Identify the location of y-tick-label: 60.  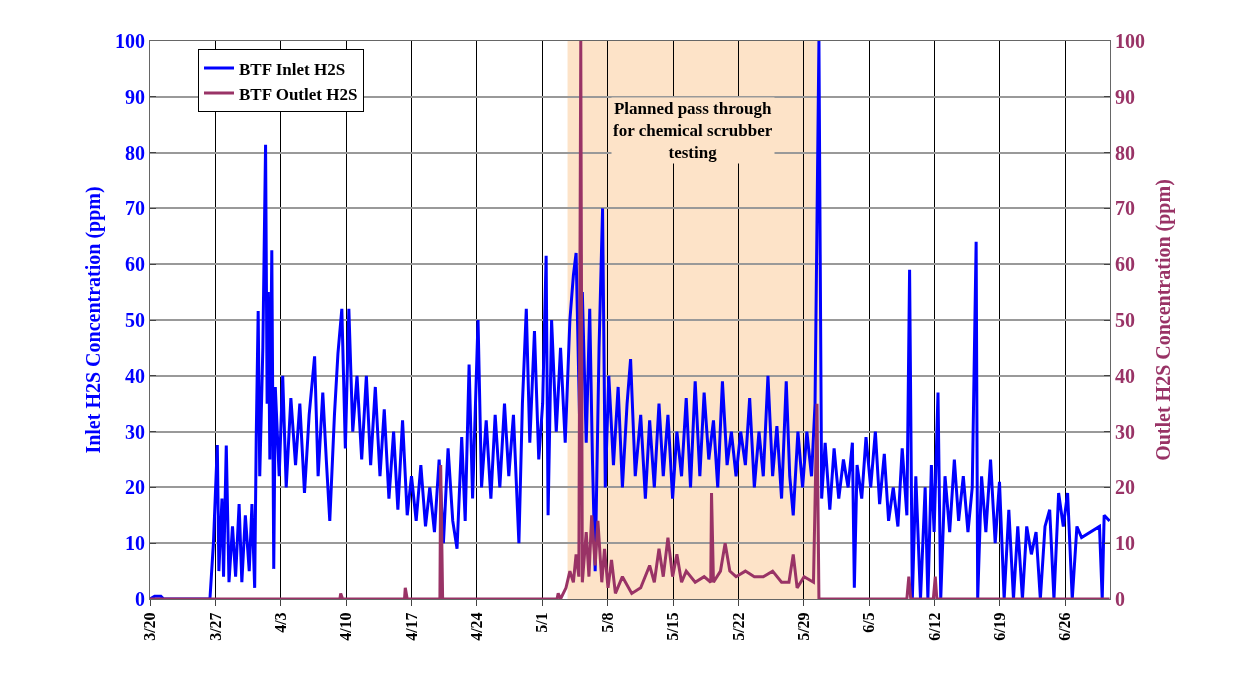
(135, 264).